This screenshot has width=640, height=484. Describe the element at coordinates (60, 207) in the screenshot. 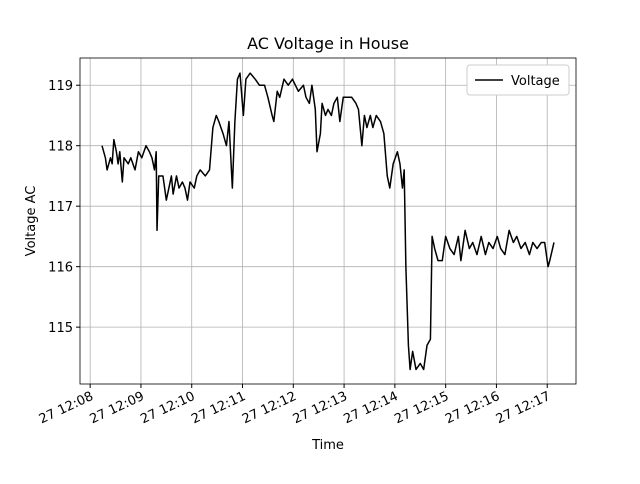

I see `y-tick-label: 117` at that location.